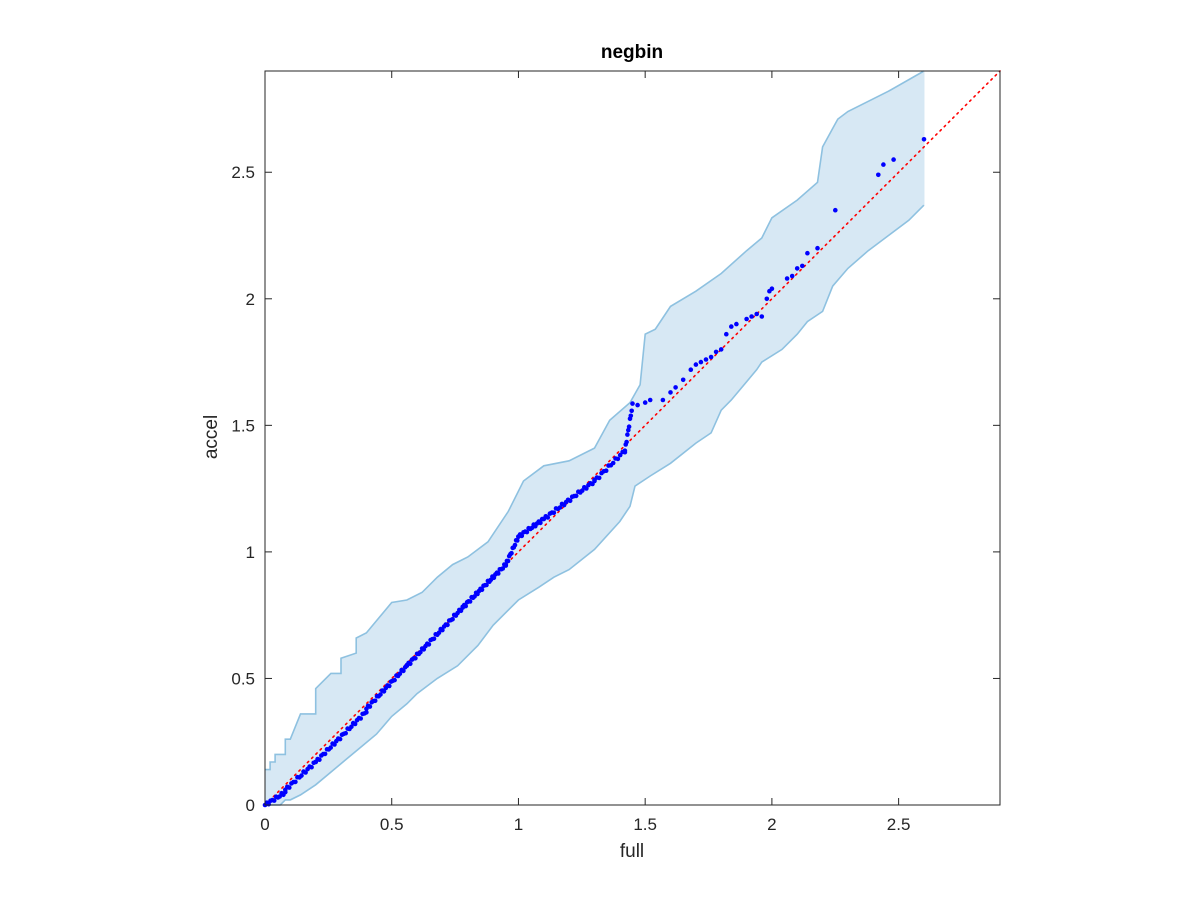  I want to click on x-tick-label: 0.5, so click(392, 824).